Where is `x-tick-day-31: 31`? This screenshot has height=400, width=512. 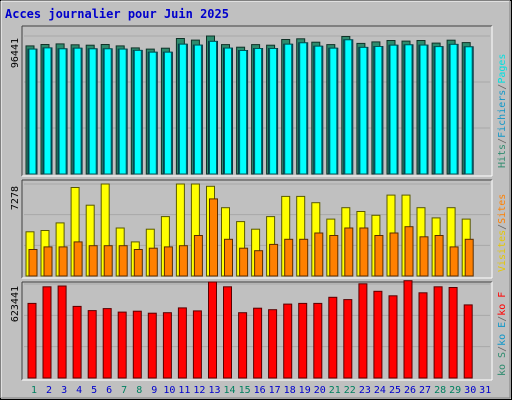 x-tick-day-31: 31 is located at coordinates (485, 390).